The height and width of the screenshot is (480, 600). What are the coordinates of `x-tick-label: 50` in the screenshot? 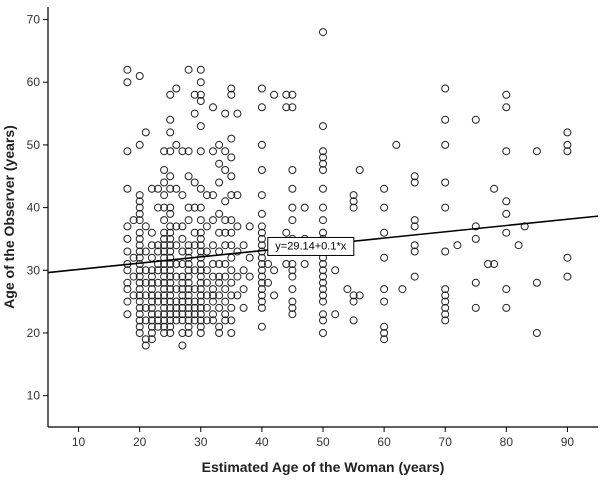 It's located at (323, 442).